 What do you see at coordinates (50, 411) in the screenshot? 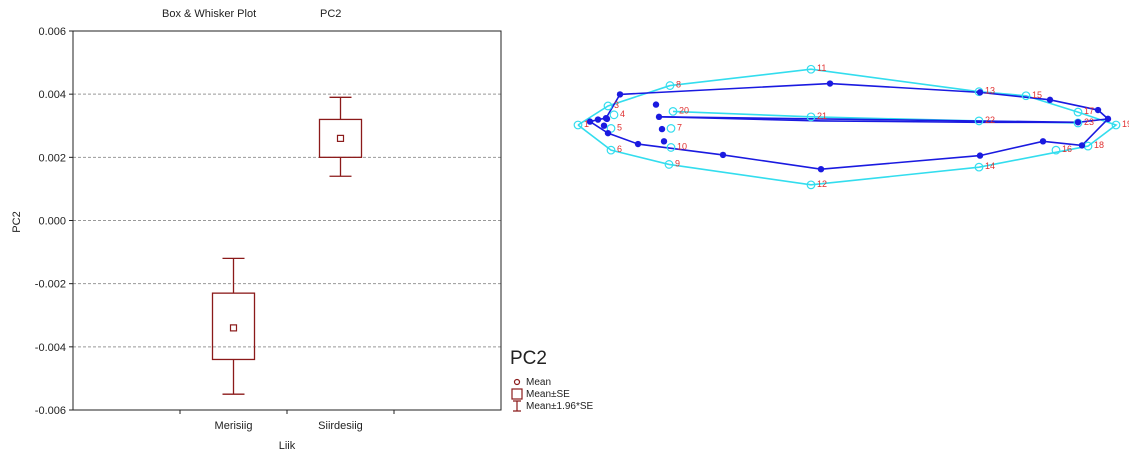
I see `y-tick-label: -0.006` at bounding box center [50, 411].